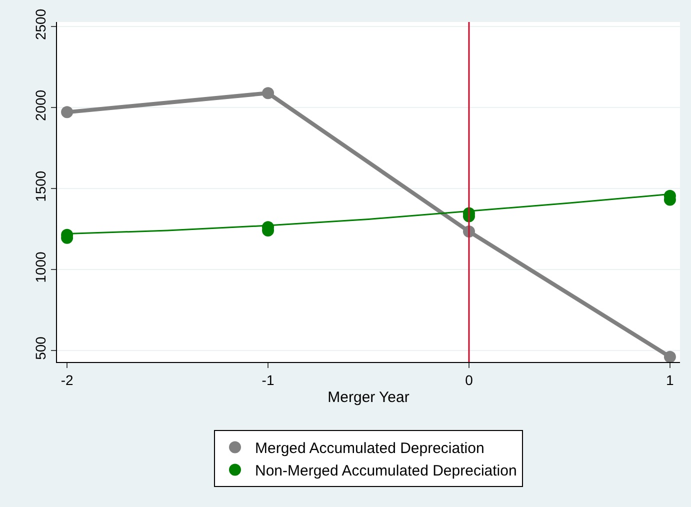  Describe the element at coordinates (369, 397) in the screenshot. I see `x-axis-title: Merger Year` at that location.